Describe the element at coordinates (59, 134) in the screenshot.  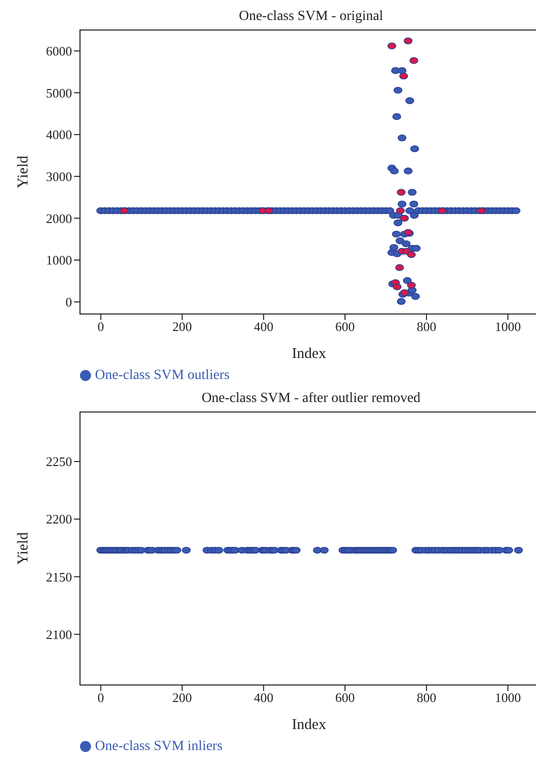
I see `y-tick-label: 4000` at that location.